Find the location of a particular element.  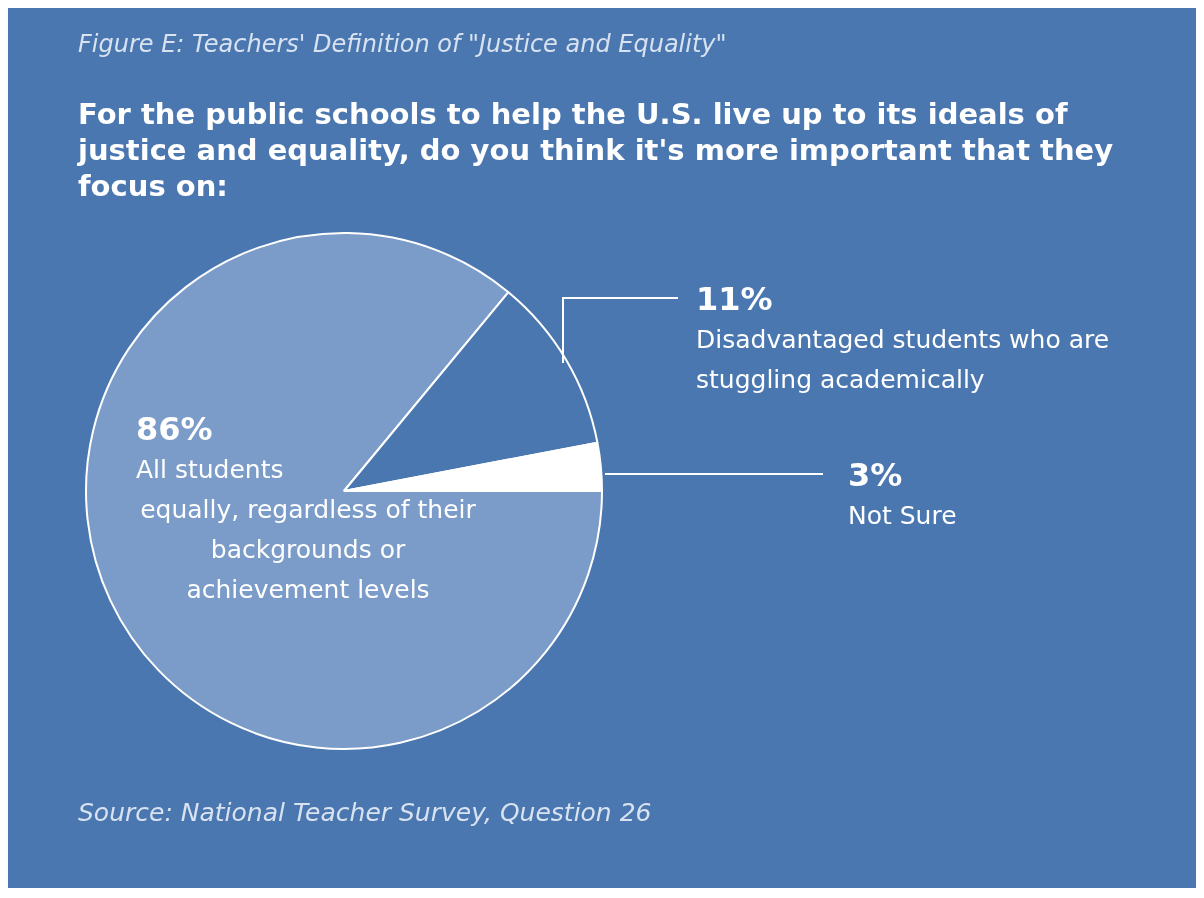

data-label: 86% is located at coordinates (174, 429).